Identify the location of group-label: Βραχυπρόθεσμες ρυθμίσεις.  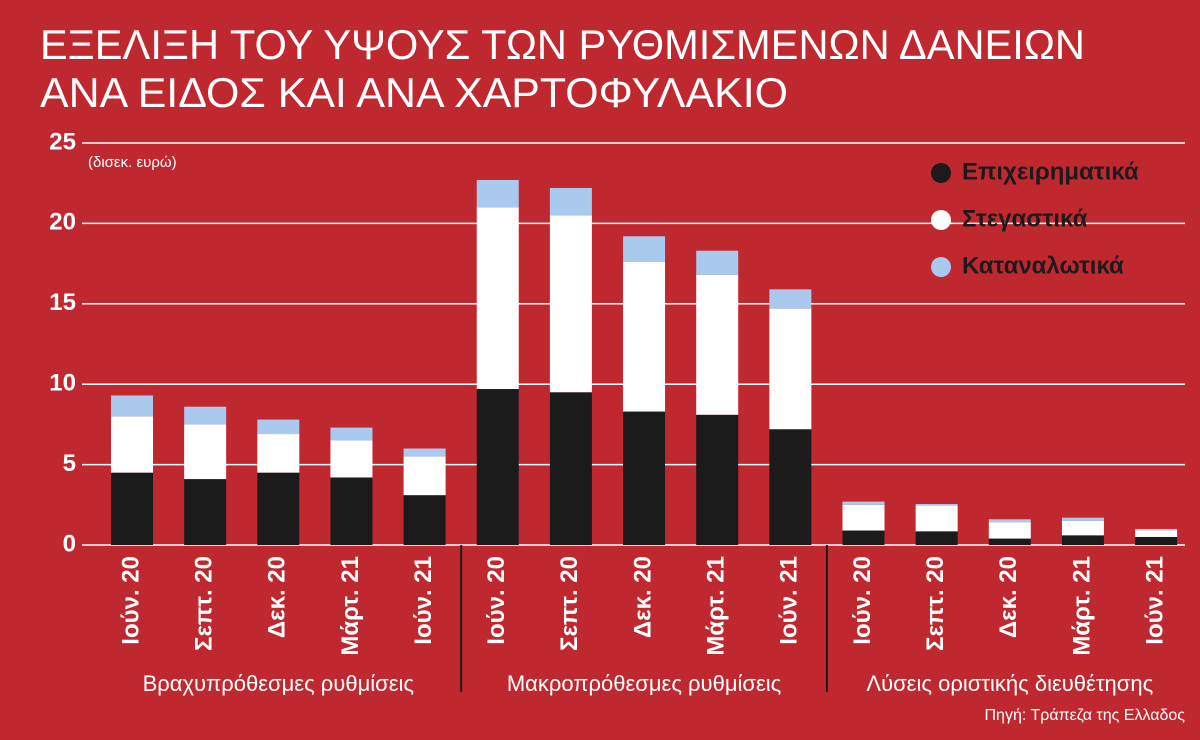
(278, 683).